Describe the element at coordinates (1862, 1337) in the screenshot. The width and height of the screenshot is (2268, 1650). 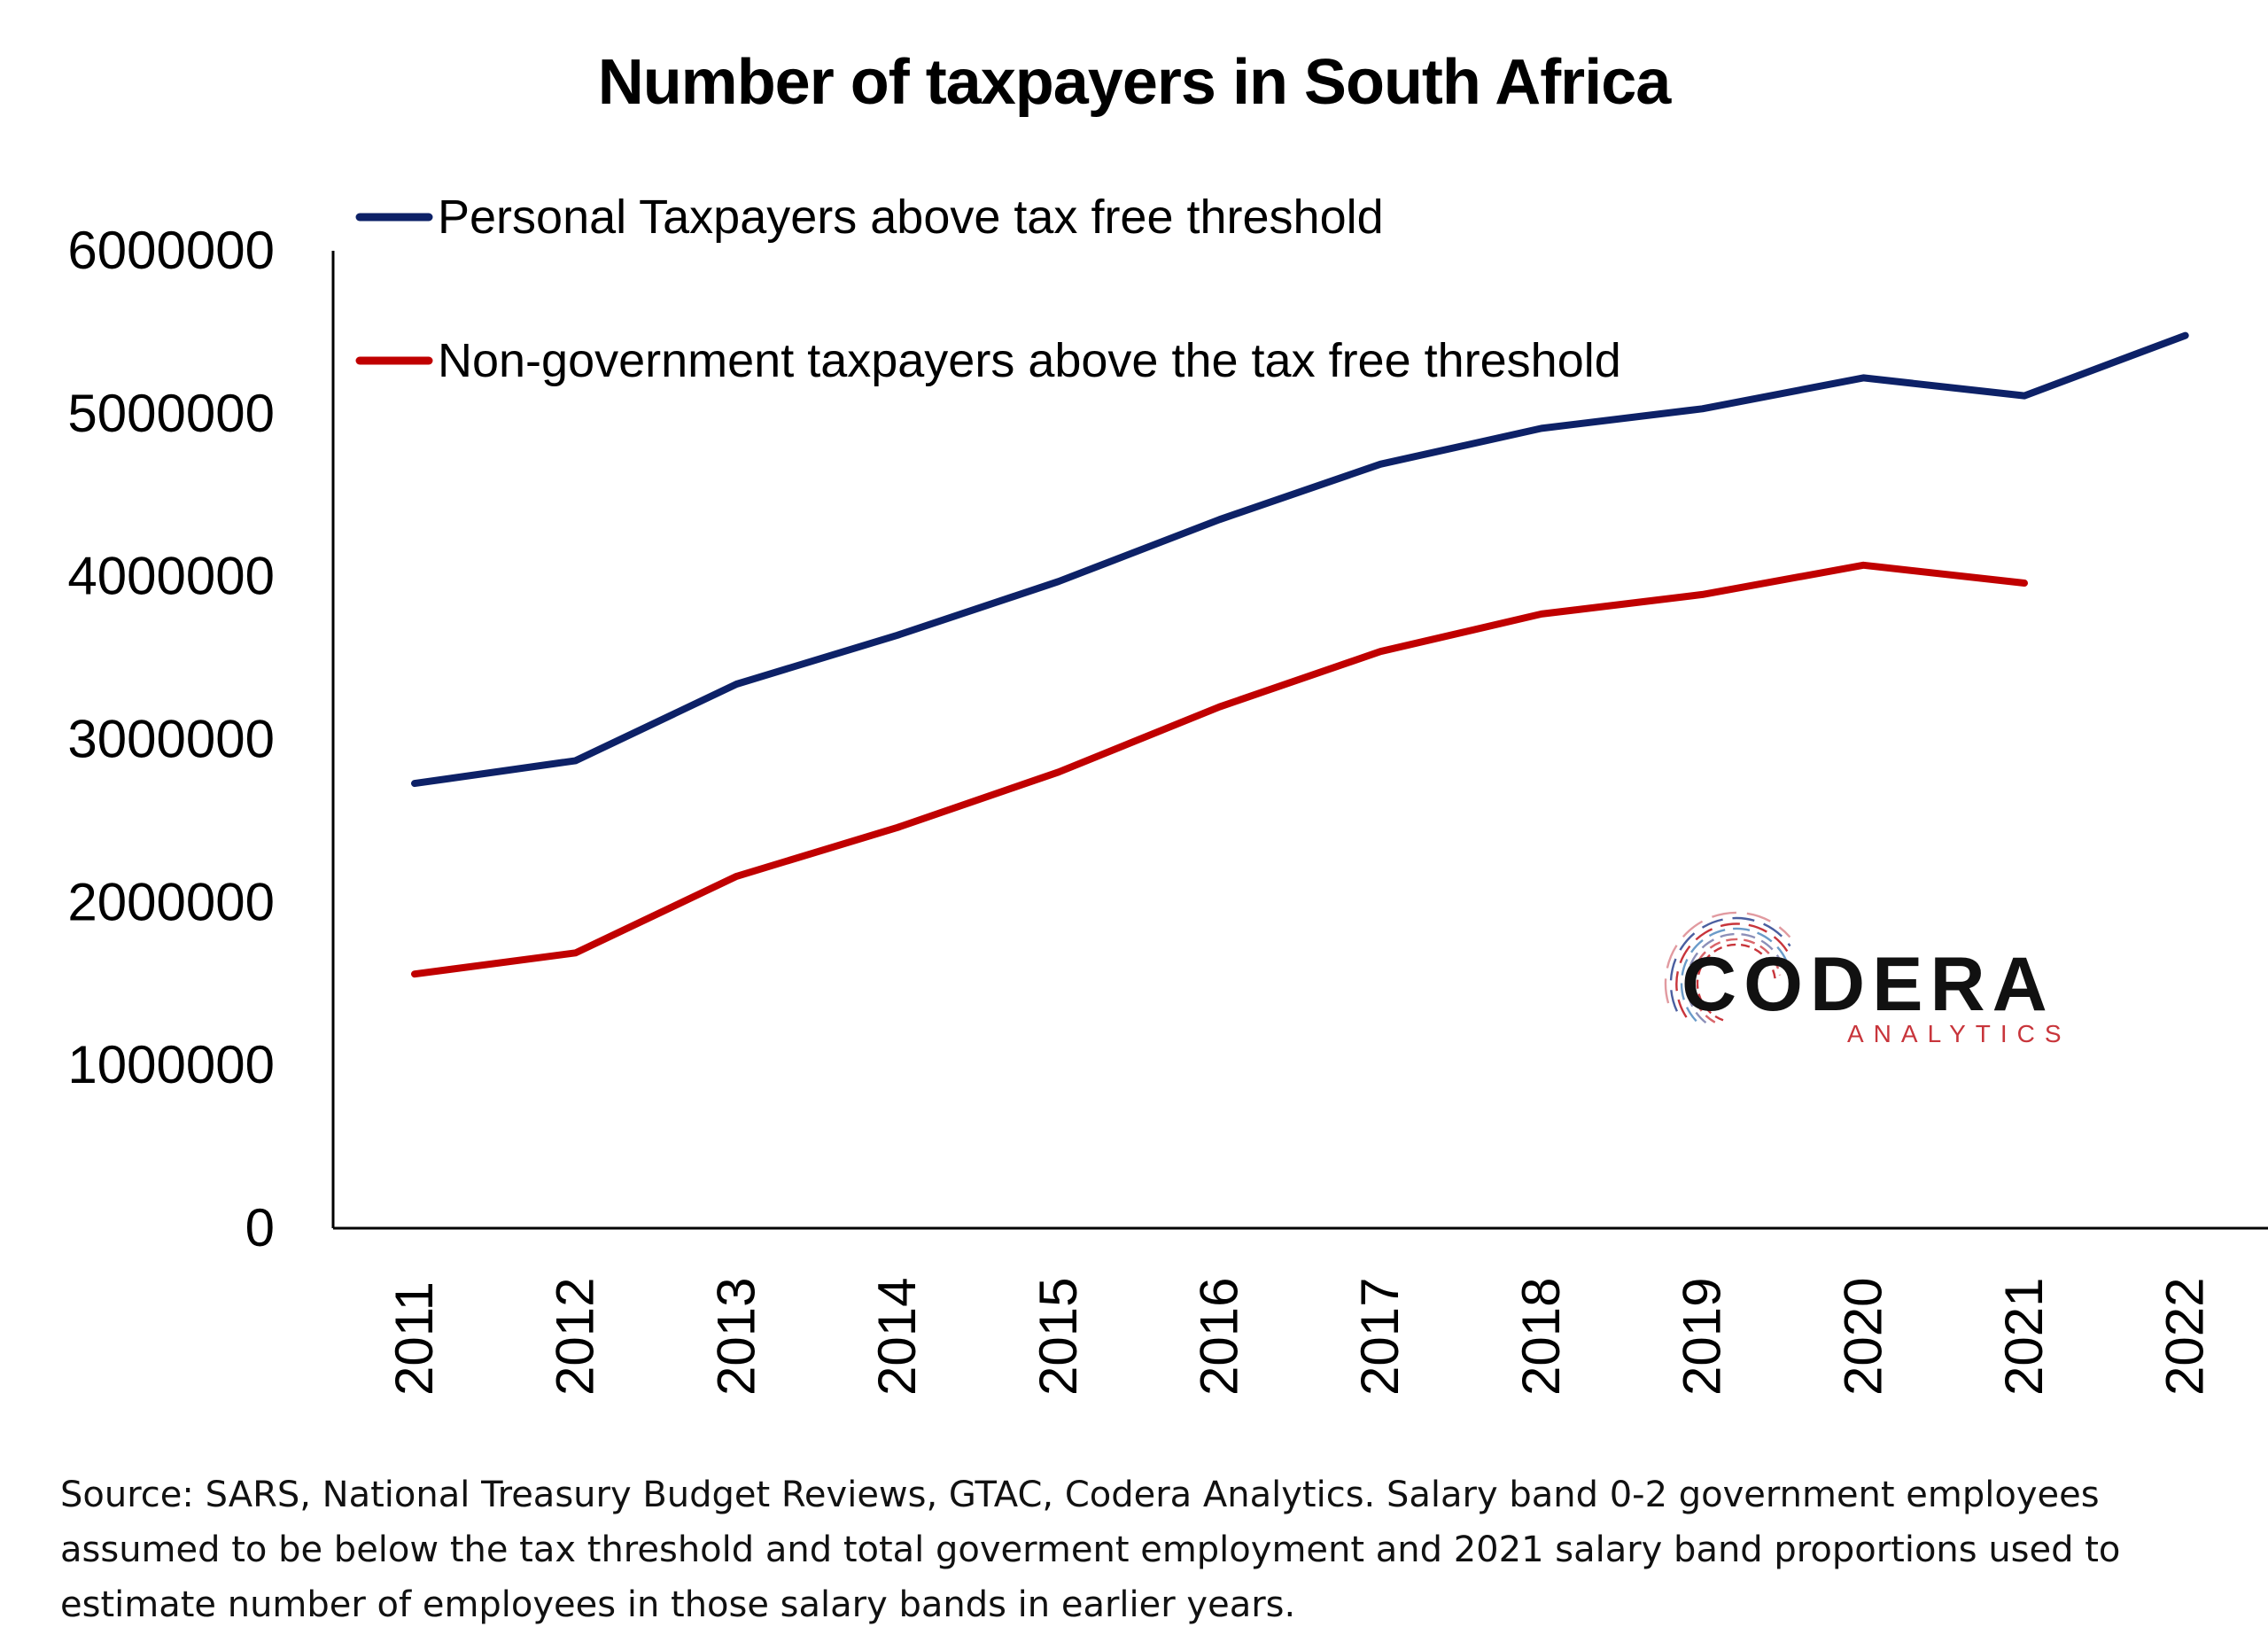
I see `x-tick-label: 2020` at that location.